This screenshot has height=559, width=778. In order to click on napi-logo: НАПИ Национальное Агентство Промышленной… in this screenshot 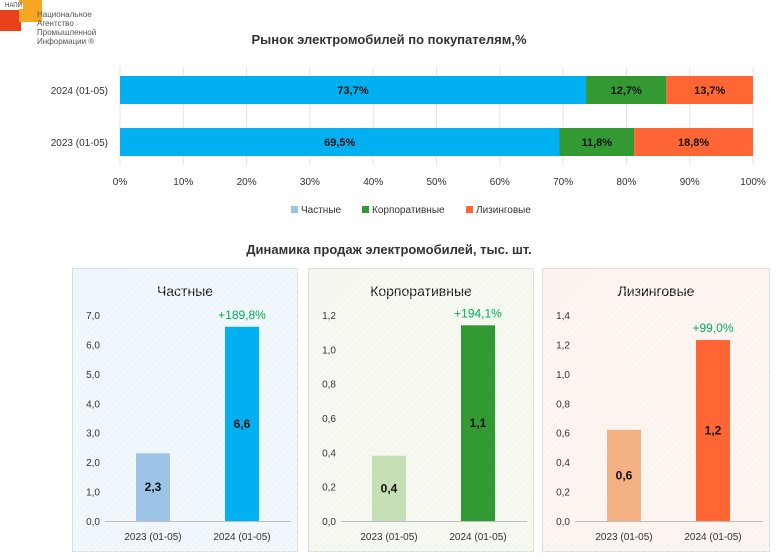, I will do `click(50, 26)`.